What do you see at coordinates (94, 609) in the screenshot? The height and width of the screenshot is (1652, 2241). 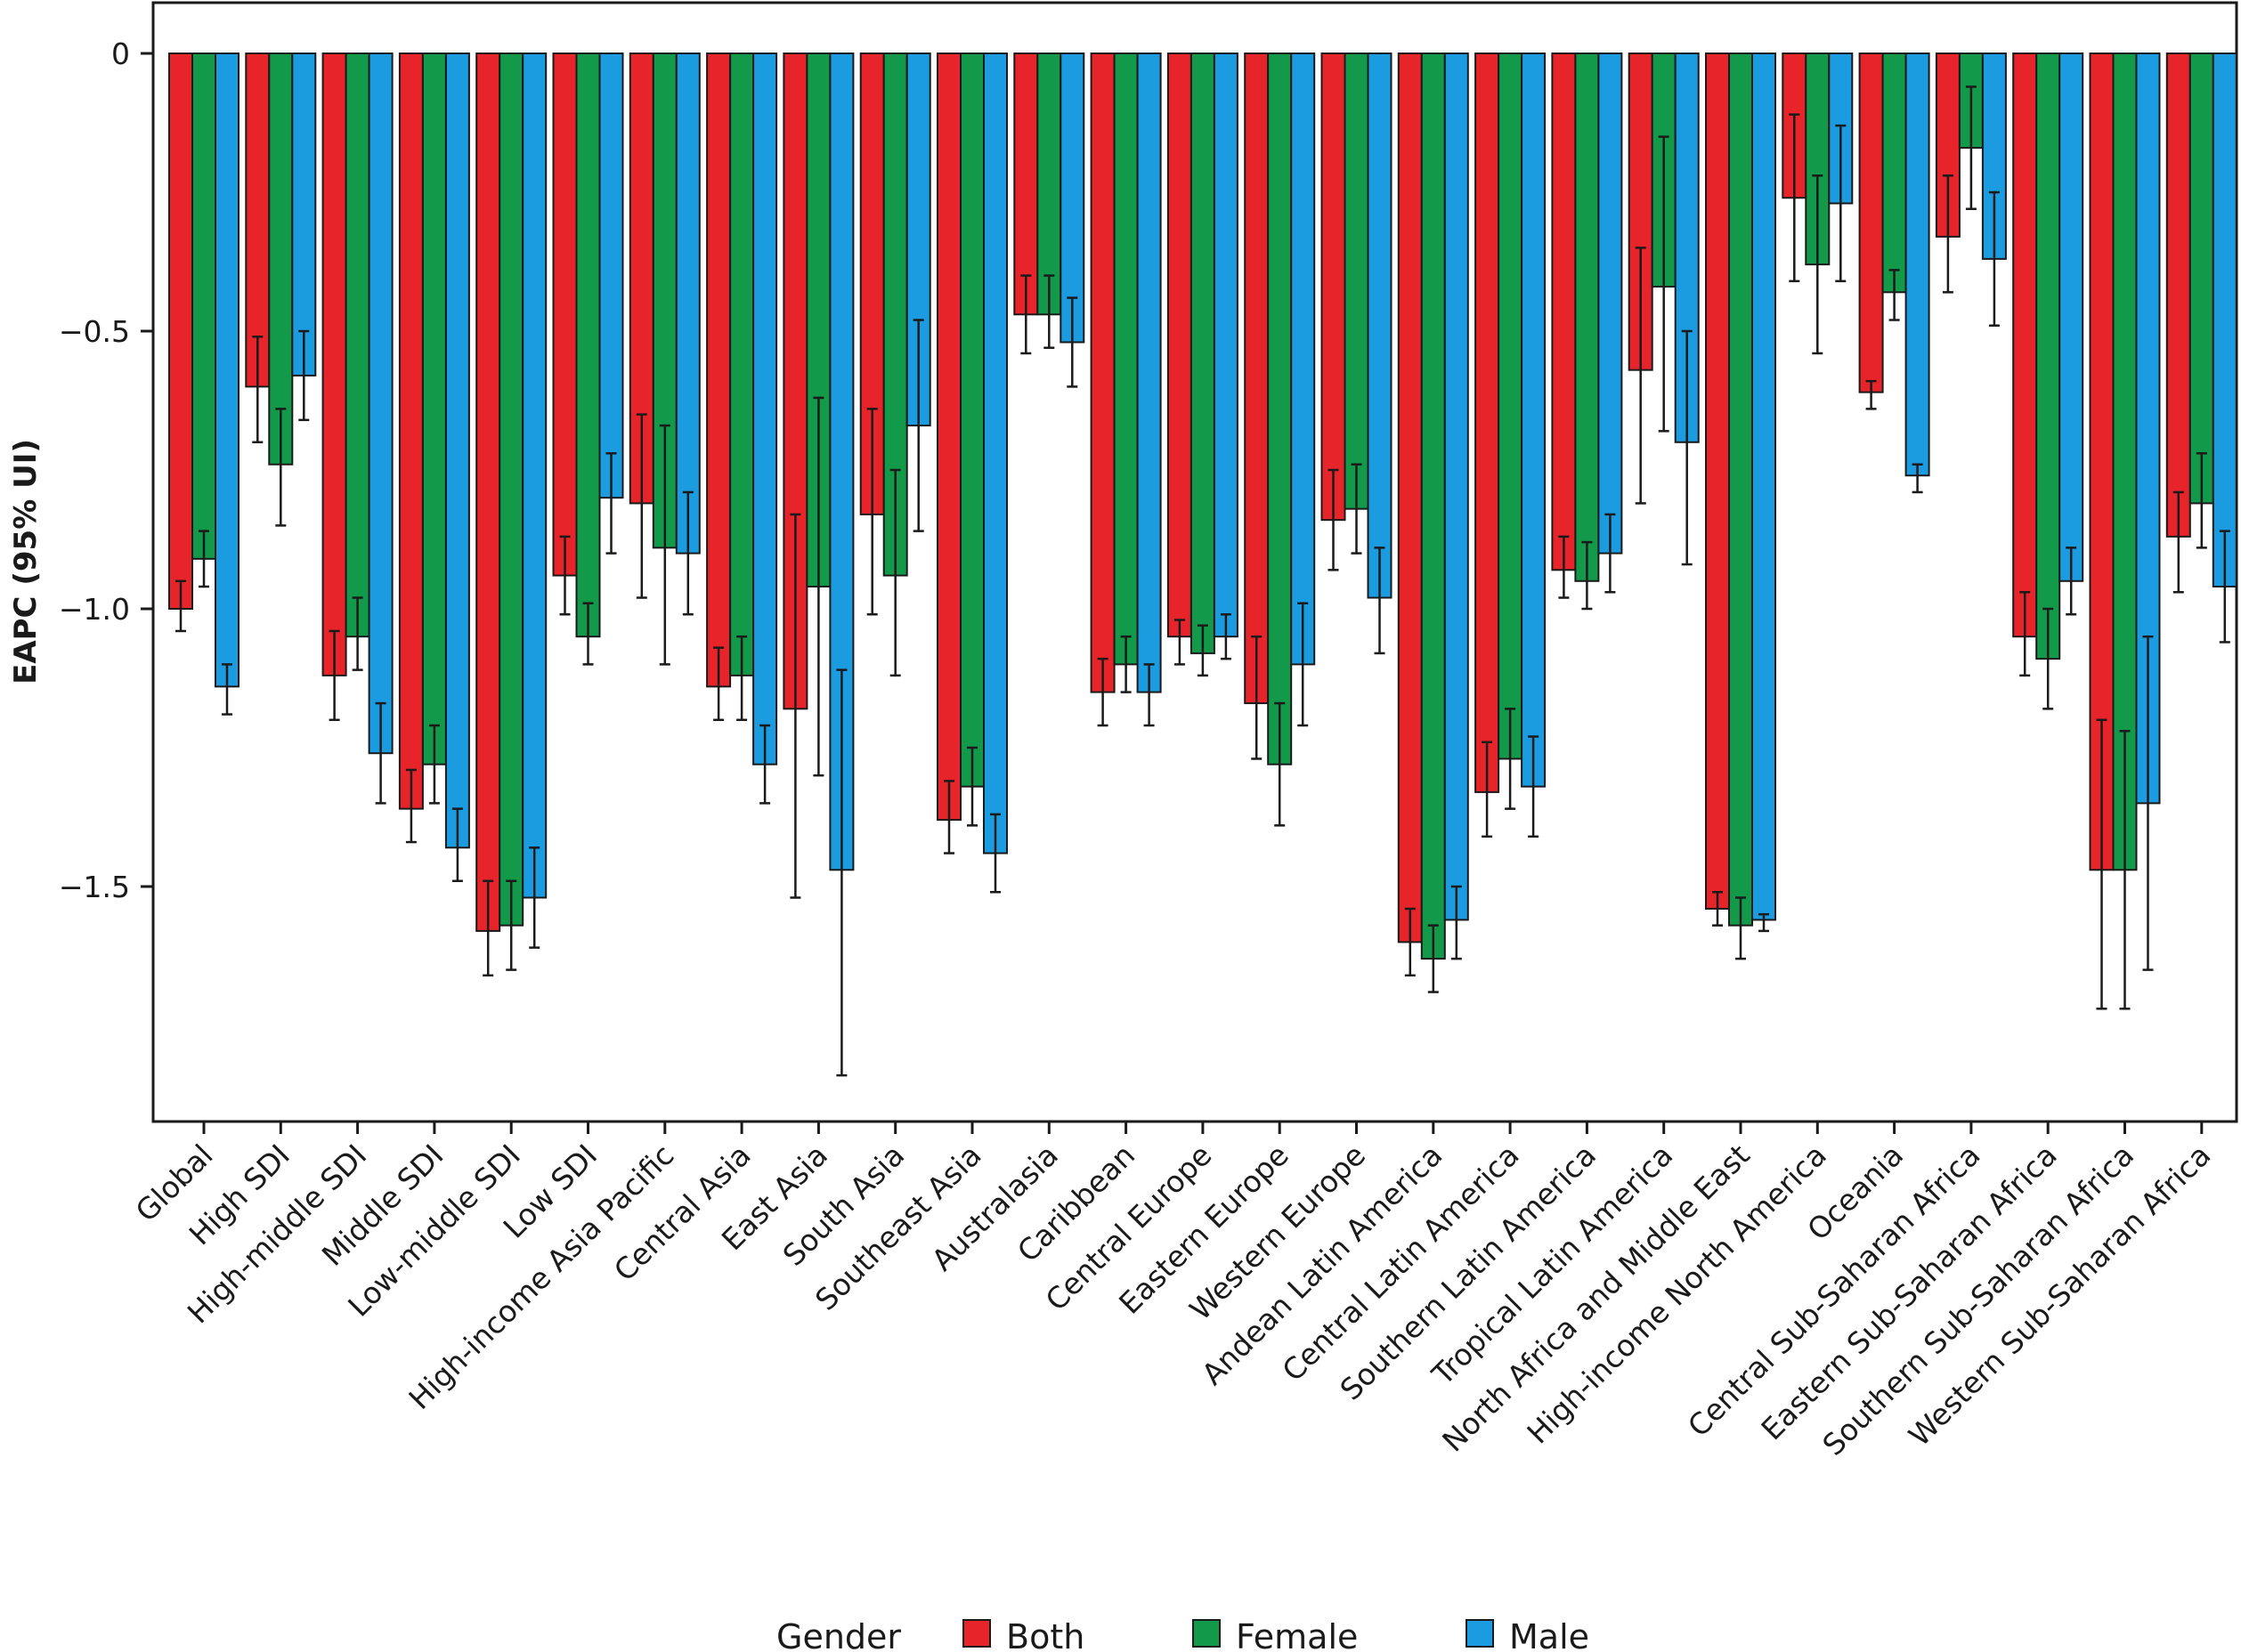 I see `y-tick-label: −1.0` at bounding box center [94, 609].